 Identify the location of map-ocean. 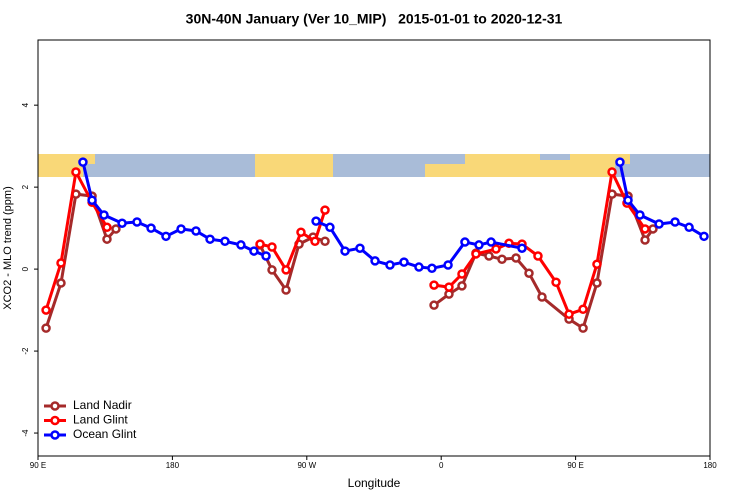
(555, 157).